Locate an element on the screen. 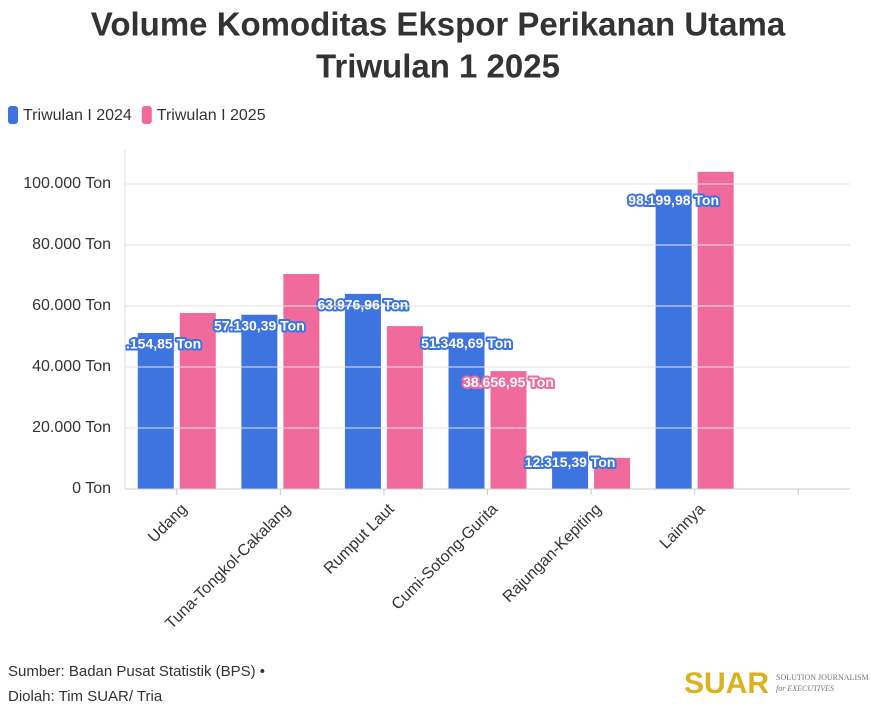 The height and width of the screenshot is (717, 871). legend-label: Triwulan I 2024 is located at coordinates (77, 115).